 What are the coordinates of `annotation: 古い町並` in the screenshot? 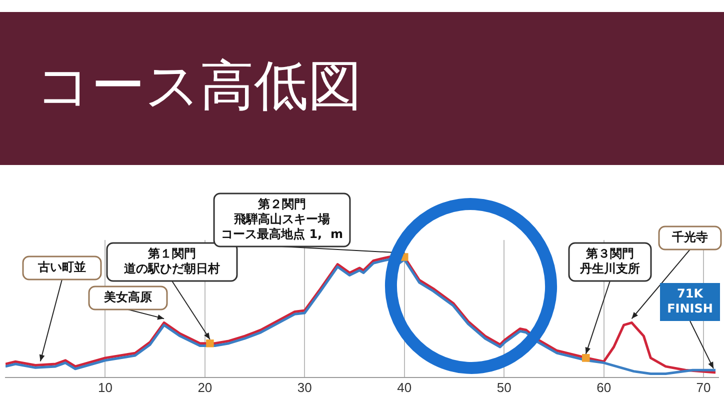 It's located at (61, 267).